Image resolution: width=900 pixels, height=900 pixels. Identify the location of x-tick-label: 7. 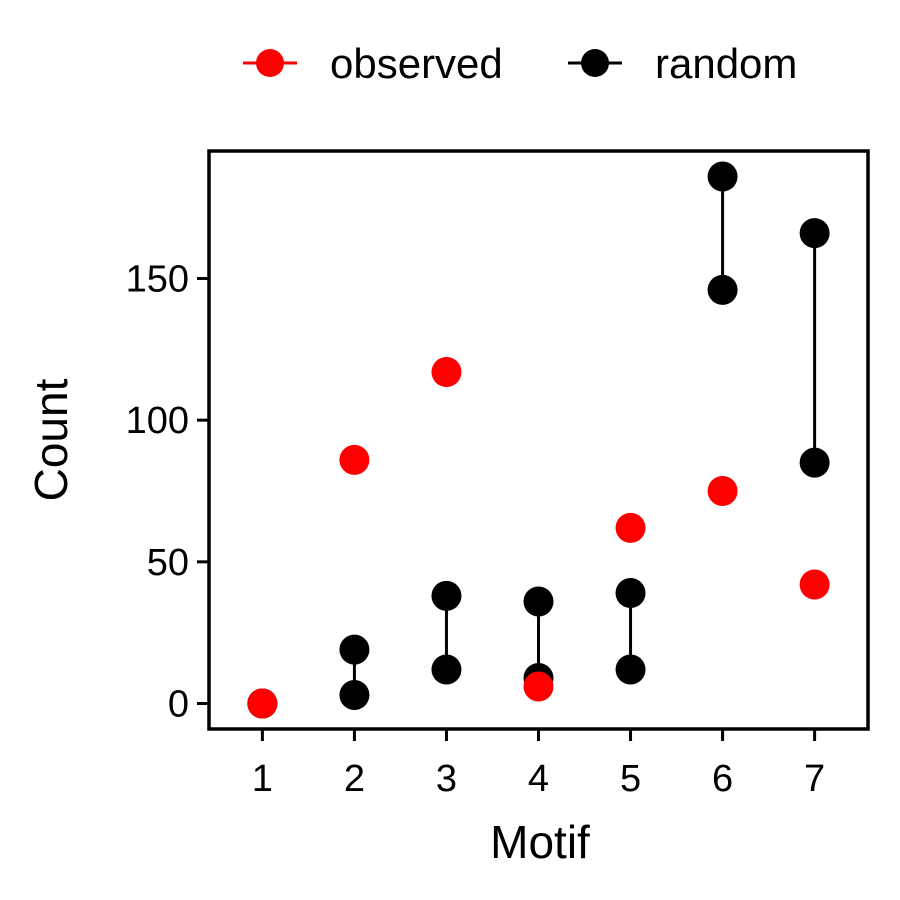
(814, 779).